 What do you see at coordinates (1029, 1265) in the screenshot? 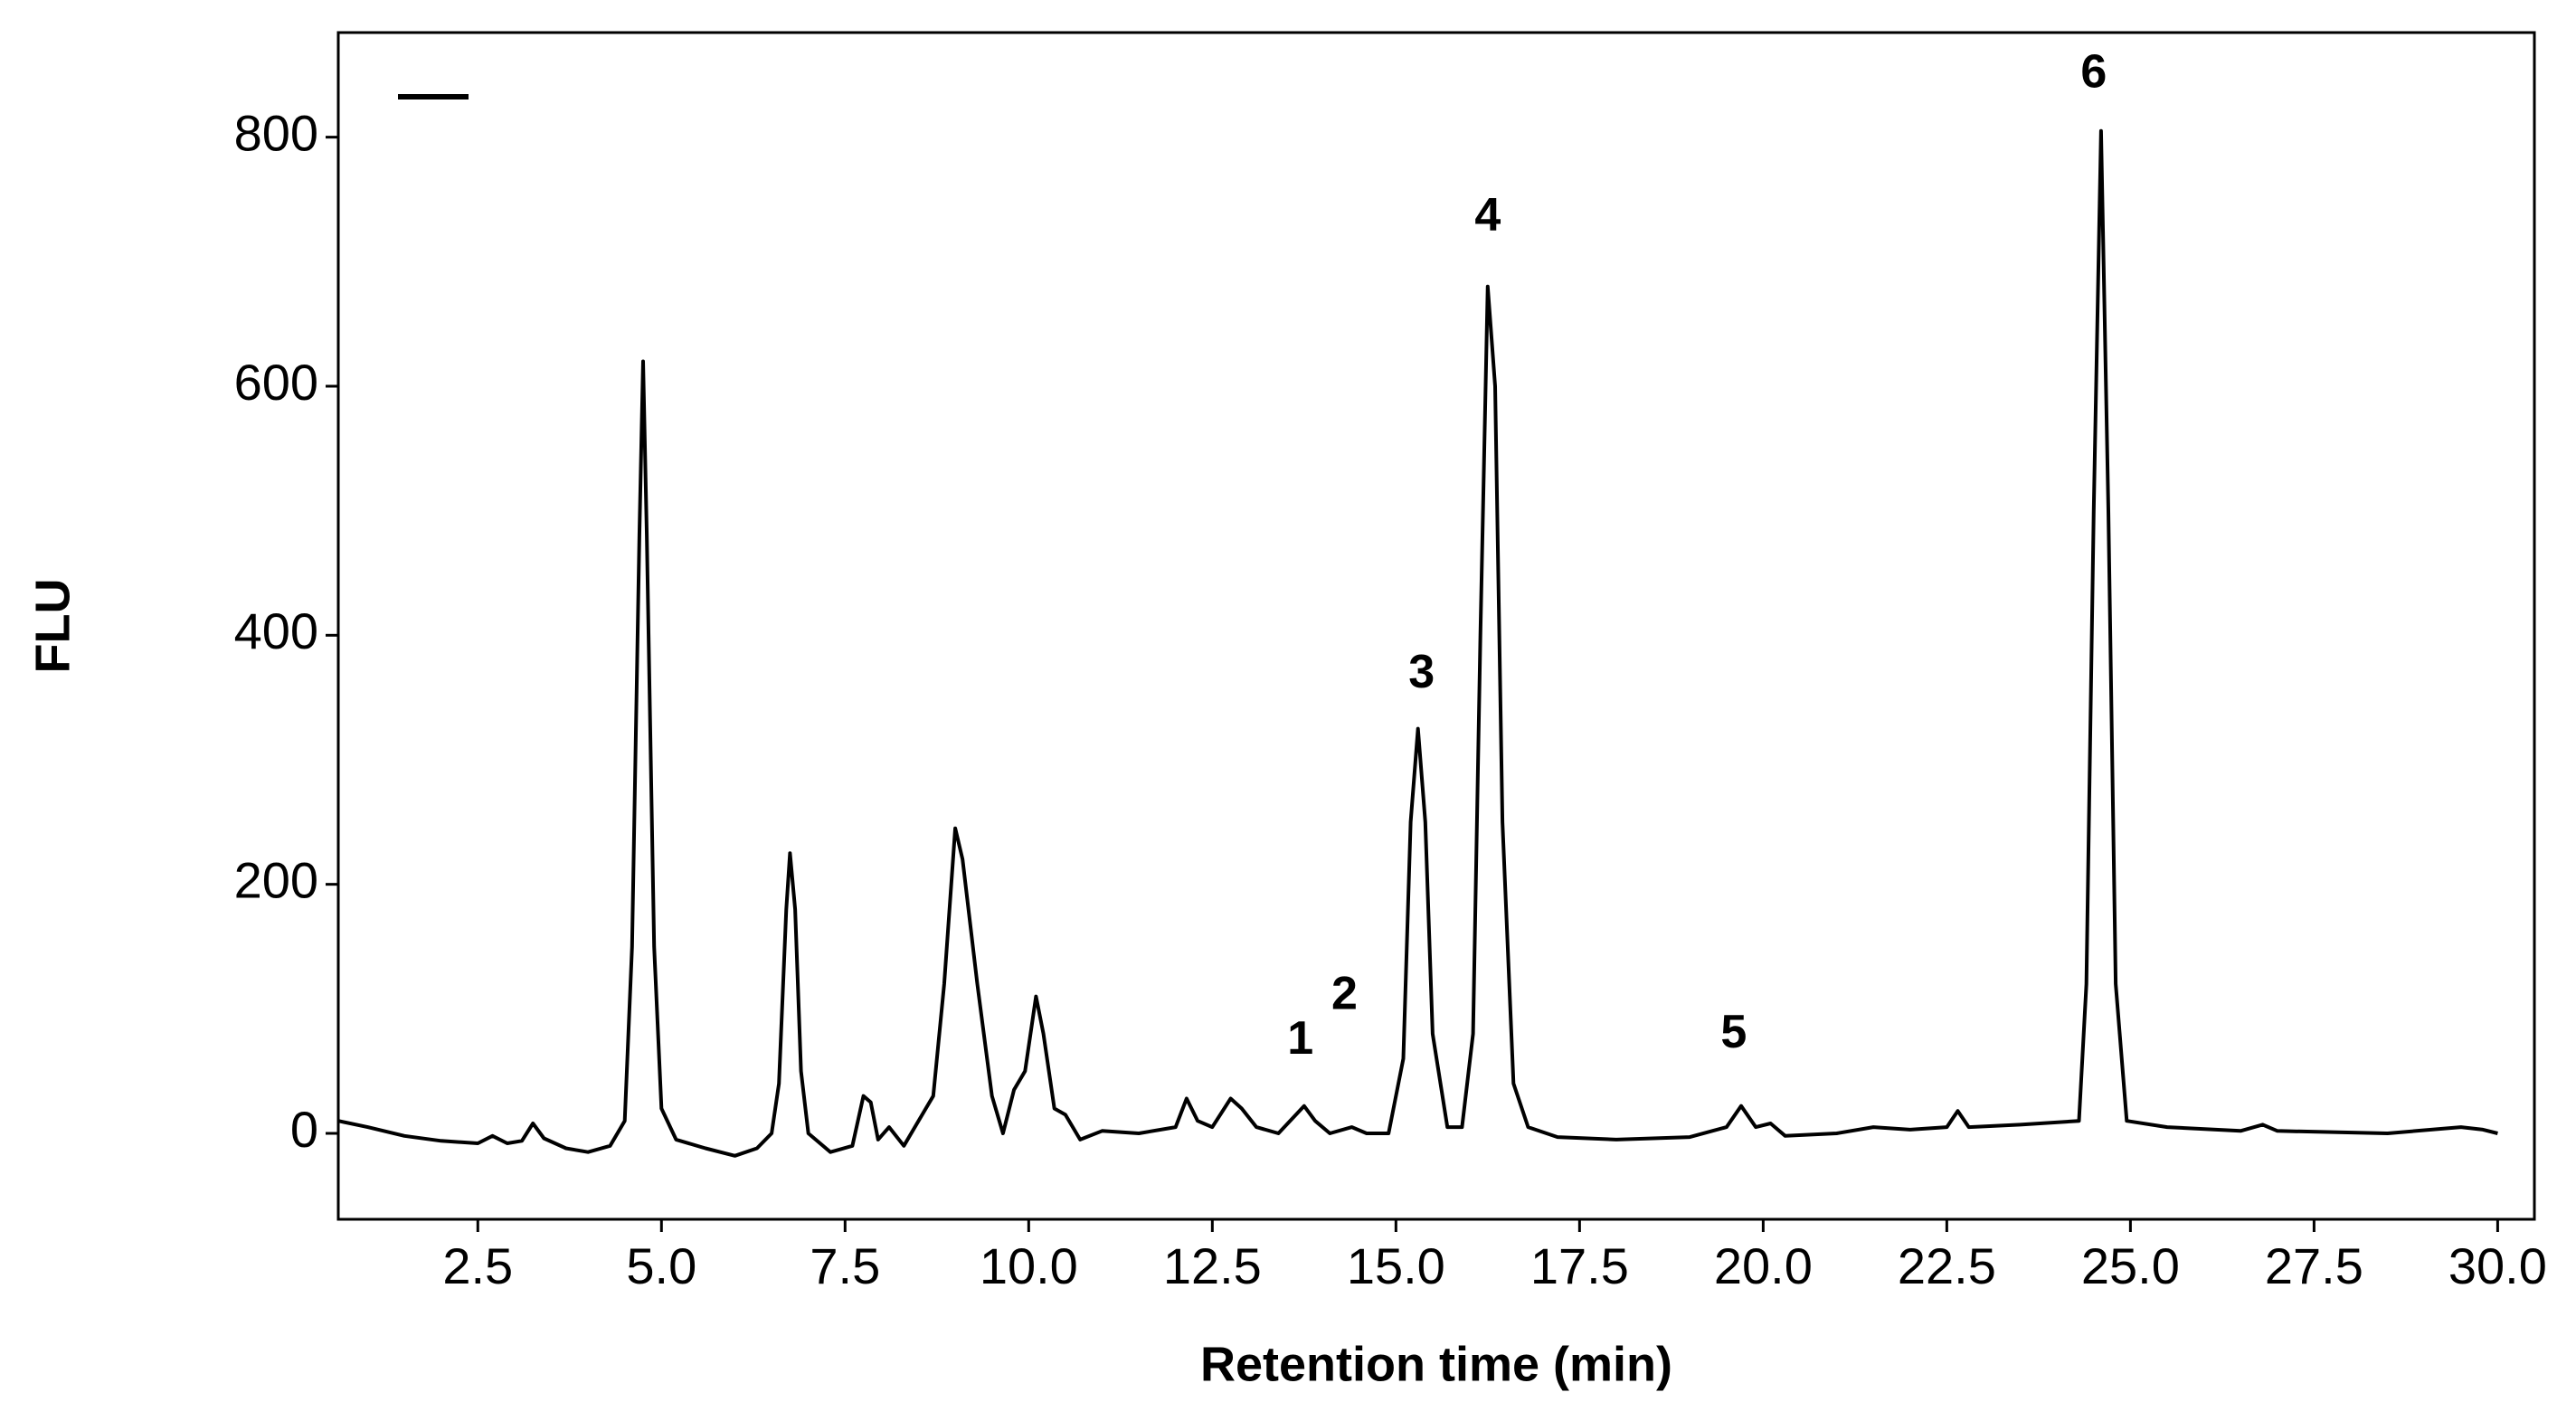
I see `x-tick-label: 10.0` at bounding box center [1029, 1265].